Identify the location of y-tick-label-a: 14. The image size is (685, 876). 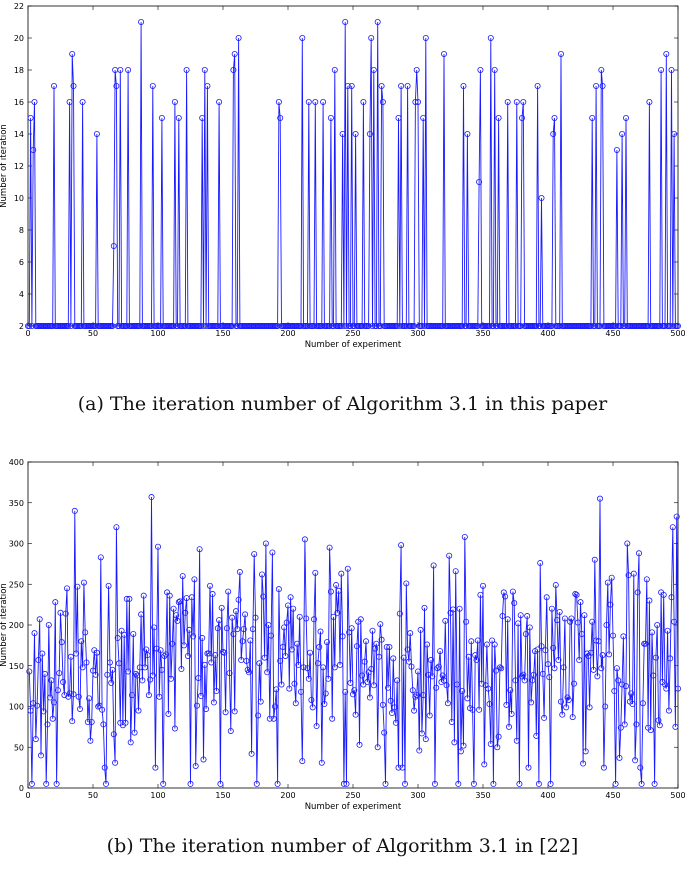
(19, 134).